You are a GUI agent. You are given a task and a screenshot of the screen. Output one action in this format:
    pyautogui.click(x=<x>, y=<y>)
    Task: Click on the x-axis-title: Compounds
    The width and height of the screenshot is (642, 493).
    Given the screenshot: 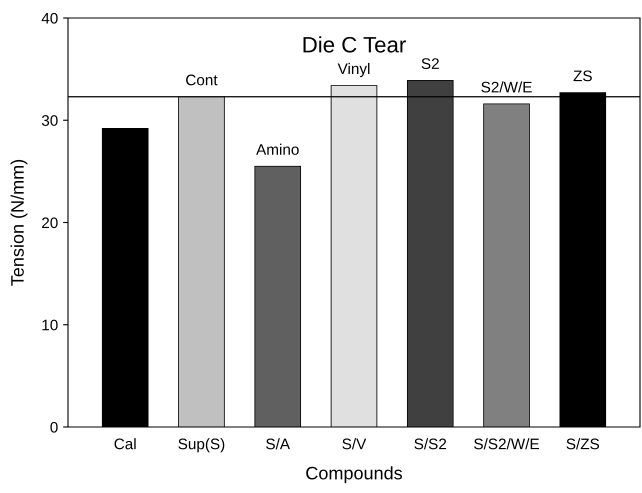 What is the action you would take?
    pyautogui.click(x=354, y=475)
    